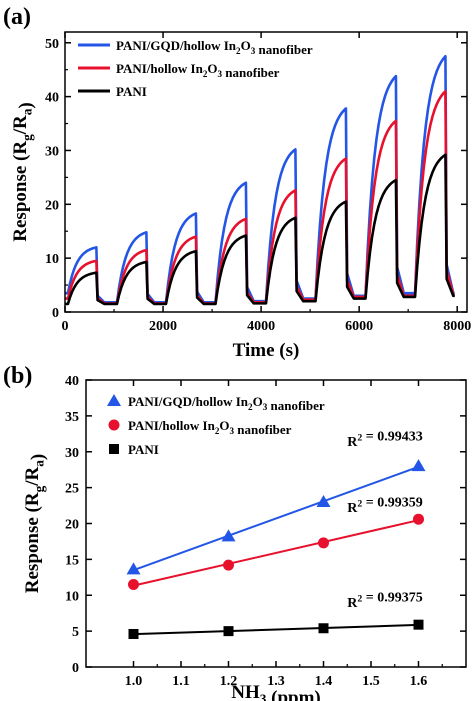 The width and height of the screenshot is (474, 701). Describe the element at coordinates (35, 523) in the screenshot. I see `y-axis-title-b: Response (Rg/Ra)` at that location.